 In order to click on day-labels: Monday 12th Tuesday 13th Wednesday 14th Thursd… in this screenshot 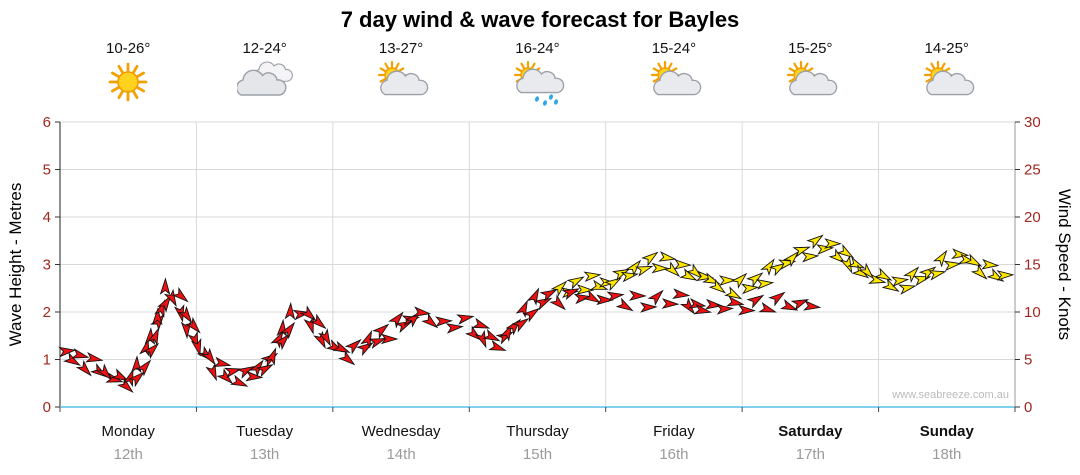, I will do `click(538, 443)`.